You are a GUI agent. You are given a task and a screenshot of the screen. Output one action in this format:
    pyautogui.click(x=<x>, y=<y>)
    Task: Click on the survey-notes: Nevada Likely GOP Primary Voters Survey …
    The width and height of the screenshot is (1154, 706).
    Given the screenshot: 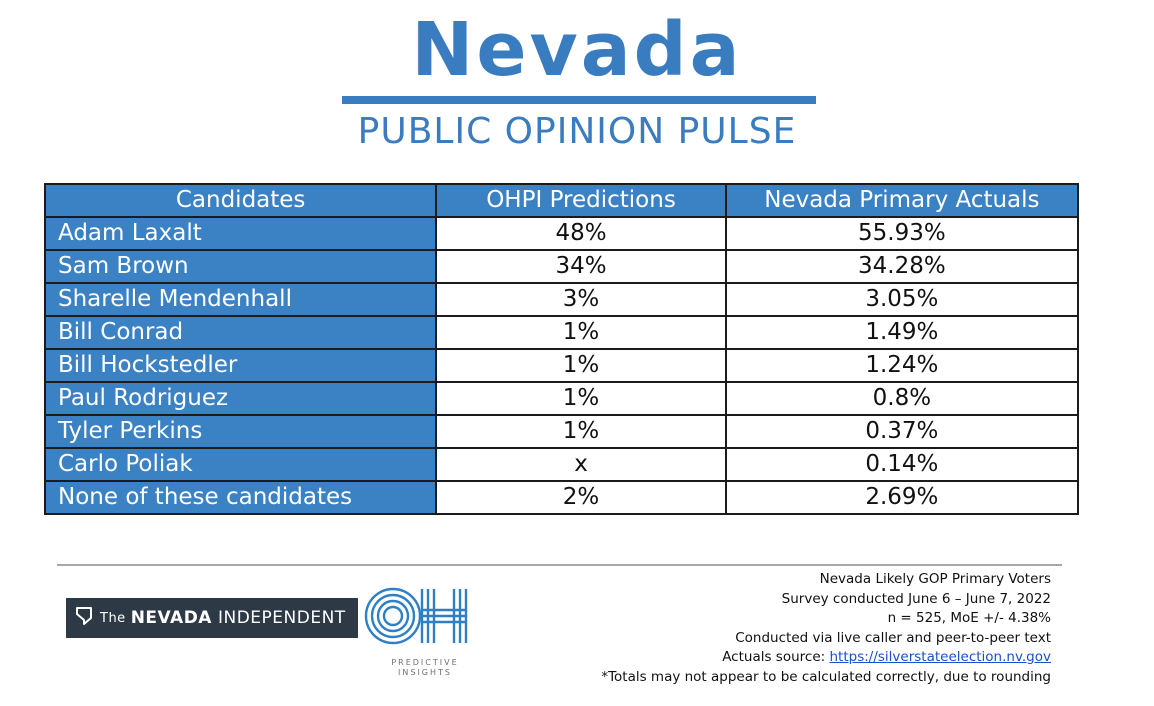 What is the action you would take?
    pyautogui.click(x=826, y=628)
    